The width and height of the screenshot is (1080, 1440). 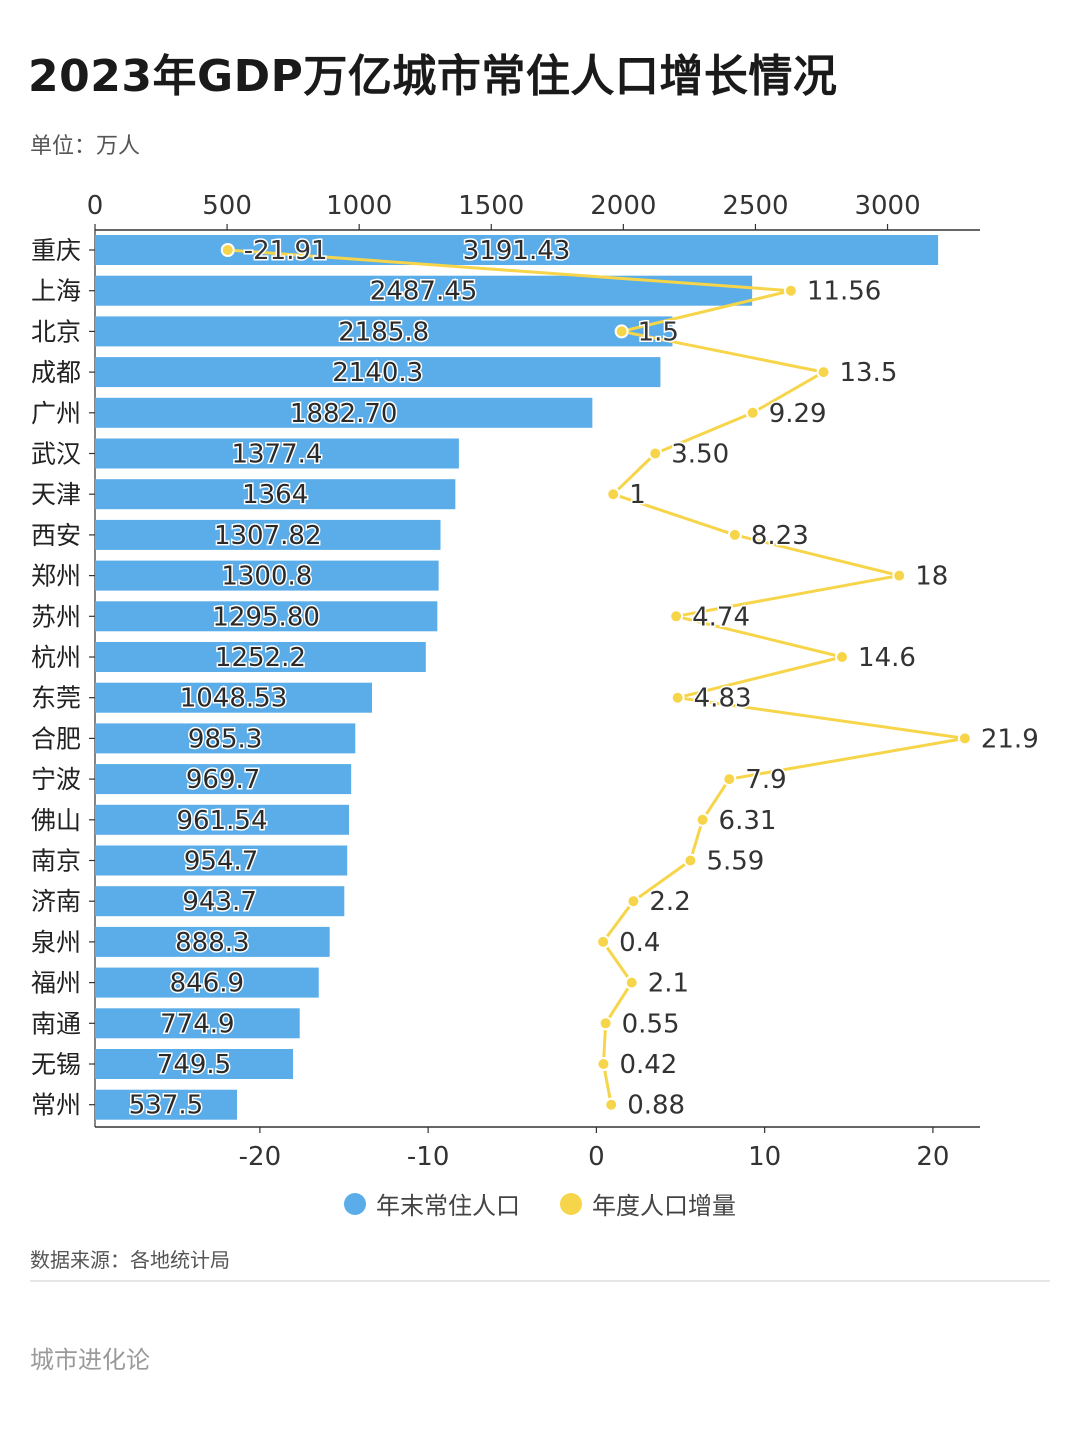 I want to click on population-bar-label: 1295.80, so click(x=266, y=617).